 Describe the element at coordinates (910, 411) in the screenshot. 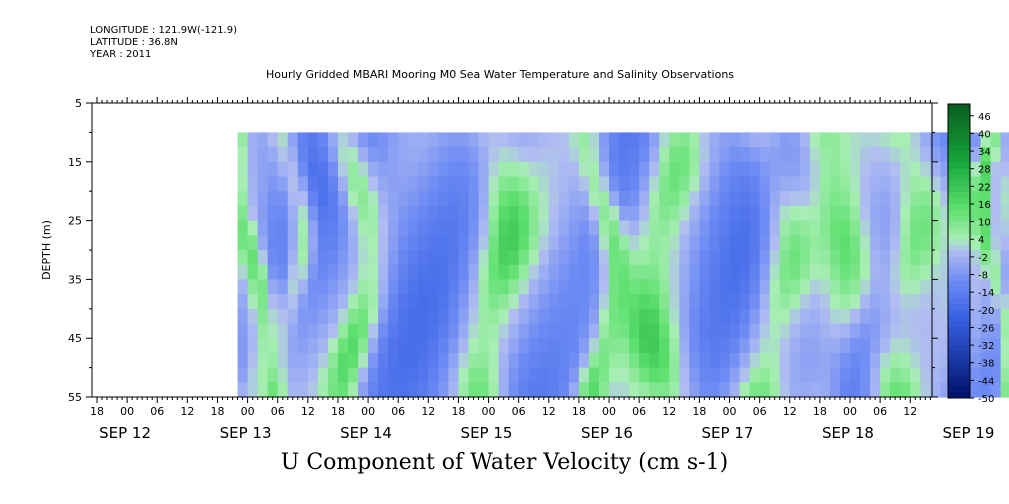

I see `x-hour-label: 12` at that location.